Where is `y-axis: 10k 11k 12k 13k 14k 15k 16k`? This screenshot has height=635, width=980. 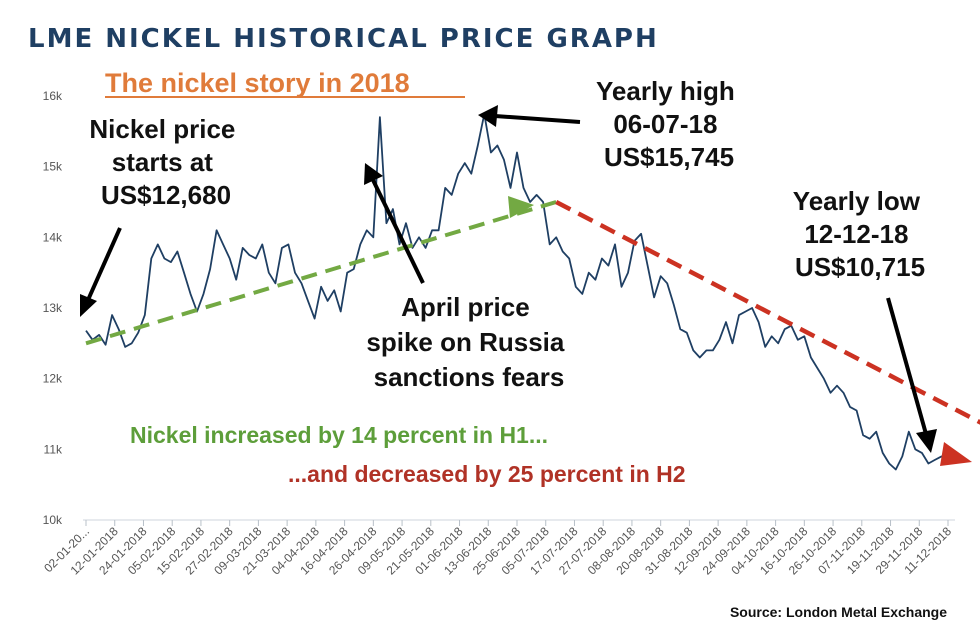 y-axis: 10k 11k 12k 13k 14k 15k 16k is located at coordinates (53, 308).